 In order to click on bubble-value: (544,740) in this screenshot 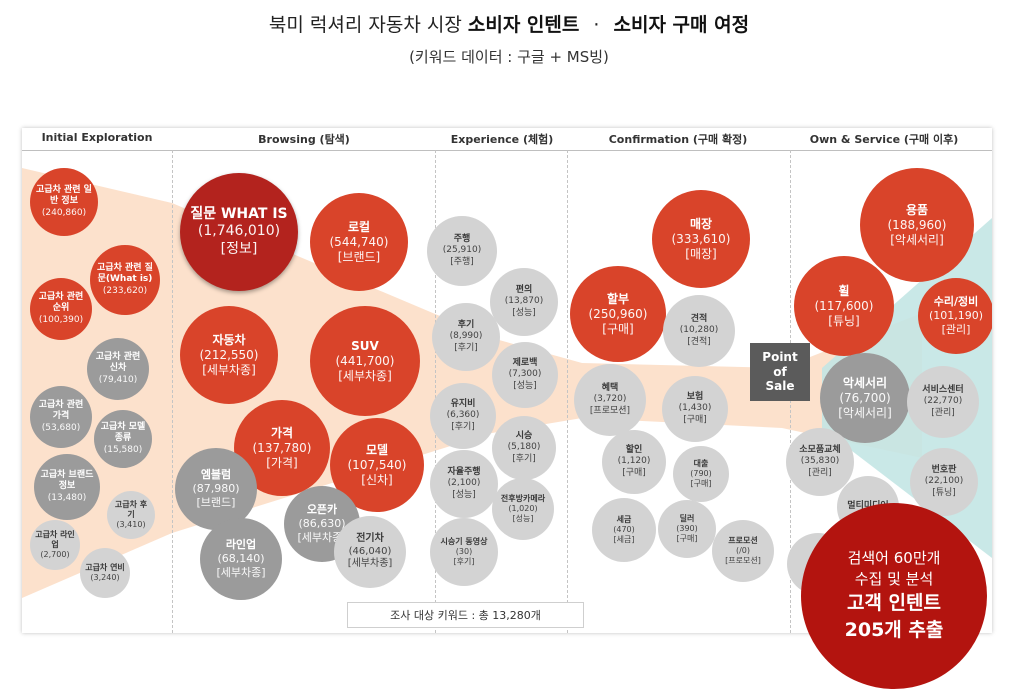, I will do `click(359, 241)`.